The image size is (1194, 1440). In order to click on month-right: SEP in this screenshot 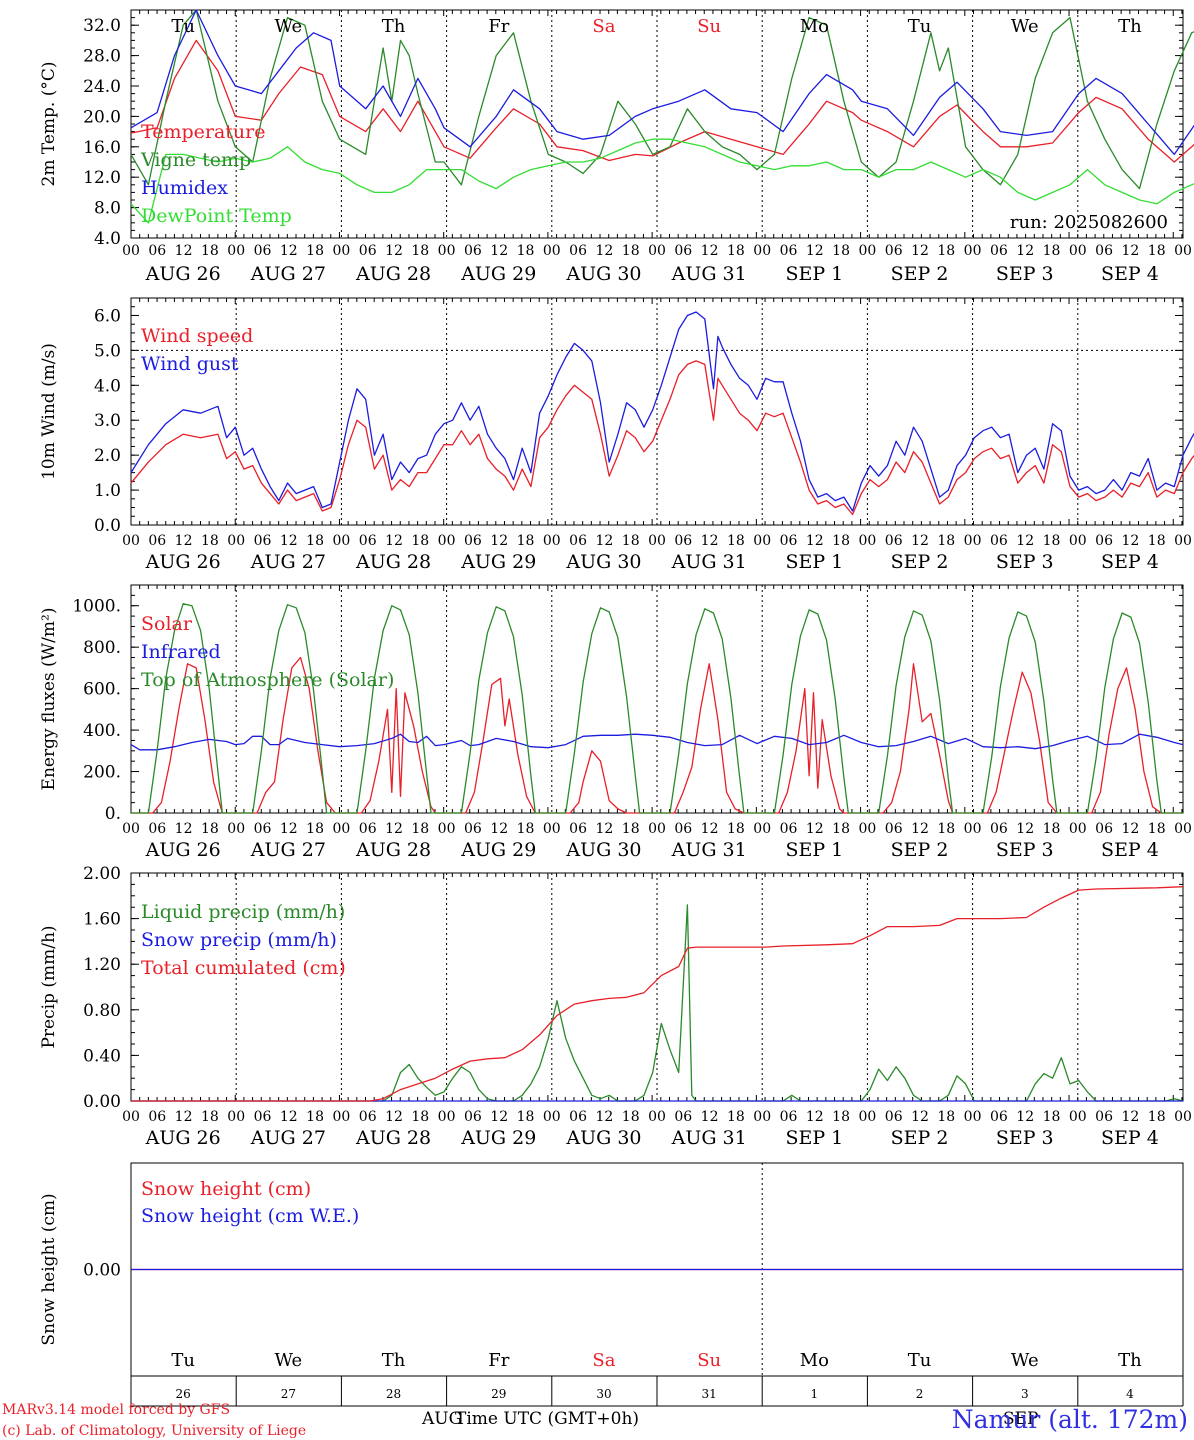, I will do `click(1021, 1419)`.